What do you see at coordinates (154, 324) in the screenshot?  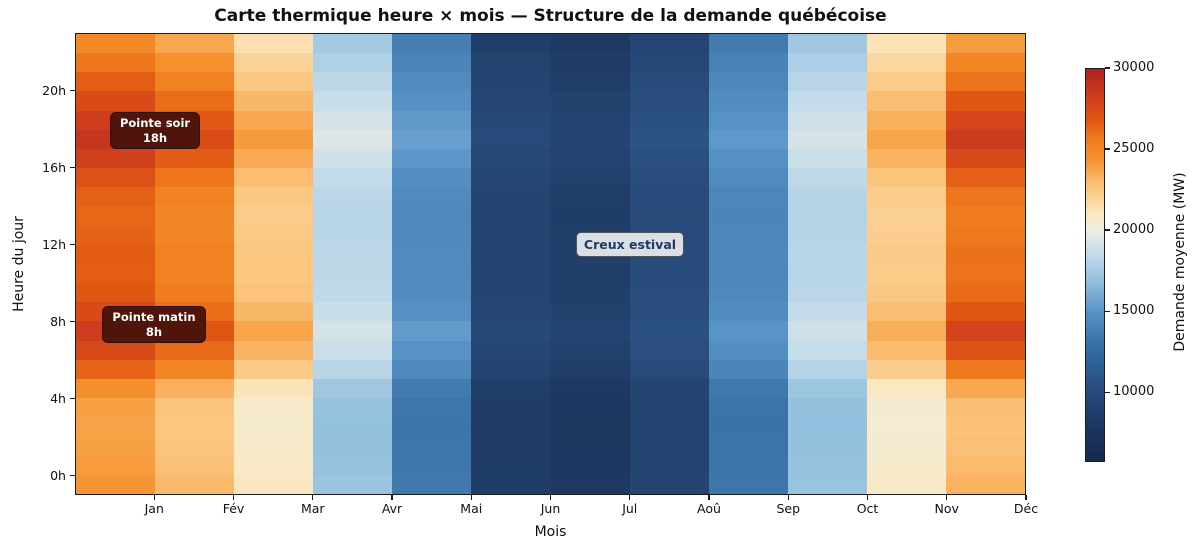 I see `annotation-pointe-matin: Pointe matin 8h` at bounding box center [154, 324].